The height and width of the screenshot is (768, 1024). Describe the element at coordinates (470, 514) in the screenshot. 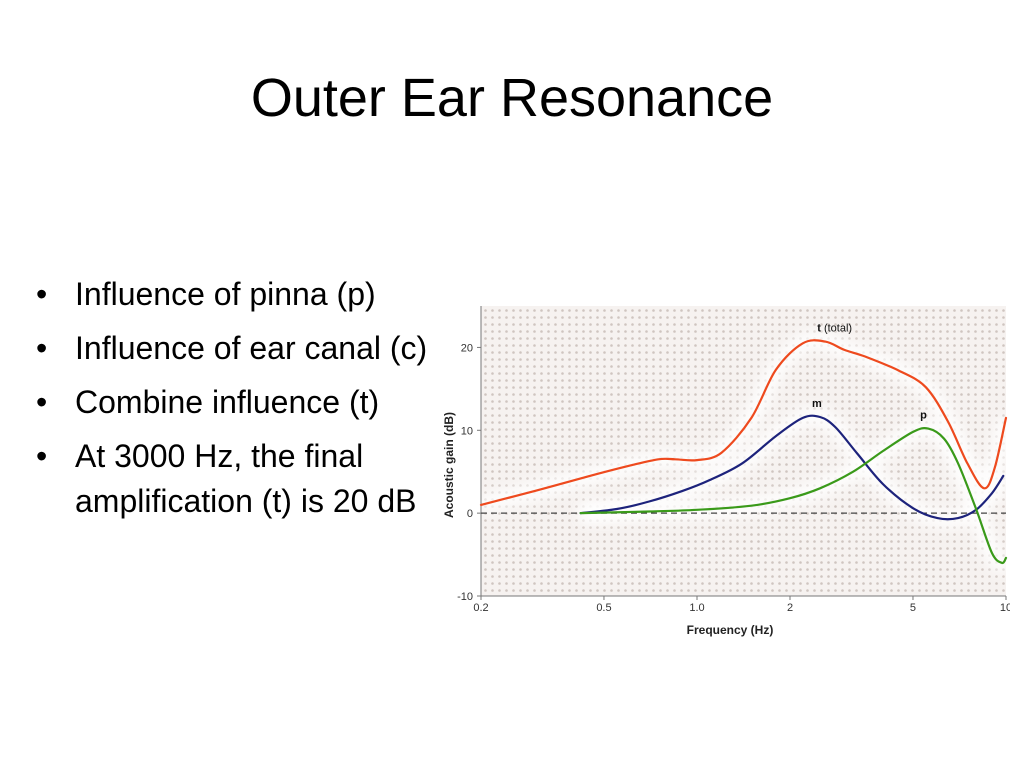

I see `y-tick-label: 0` at that location.